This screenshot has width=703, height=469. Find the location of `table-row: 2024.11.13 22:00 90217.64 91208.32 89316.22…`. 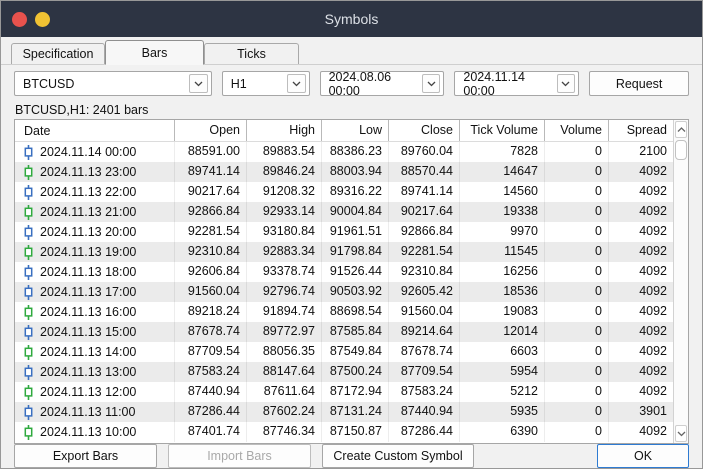

table-row: 2024.11.13 22:00 90217.64 91208.32 89316.22… is located at coordinates (344, 192).